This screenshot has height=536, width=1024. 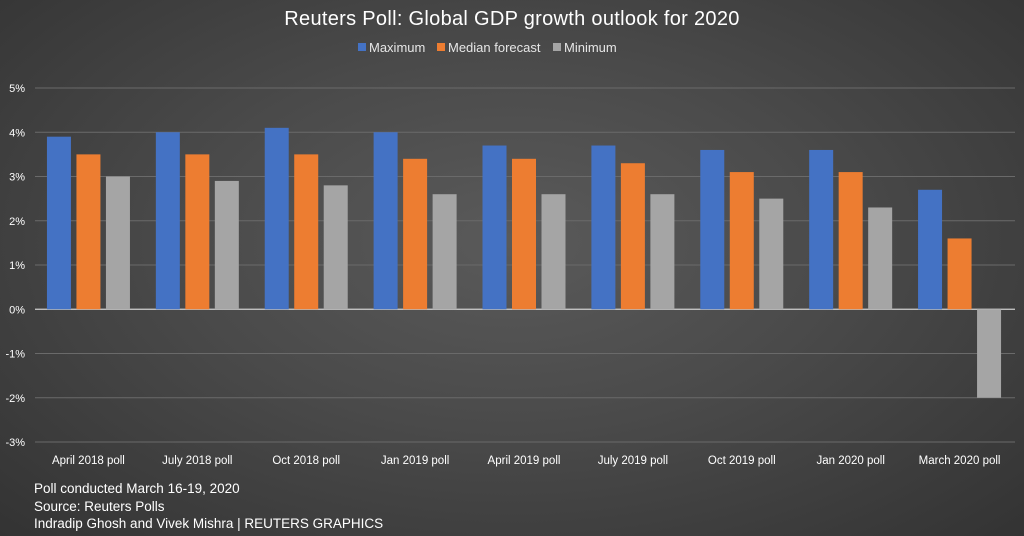 I want to click on y-tick-label: -1%, so click(x=15, y=355).